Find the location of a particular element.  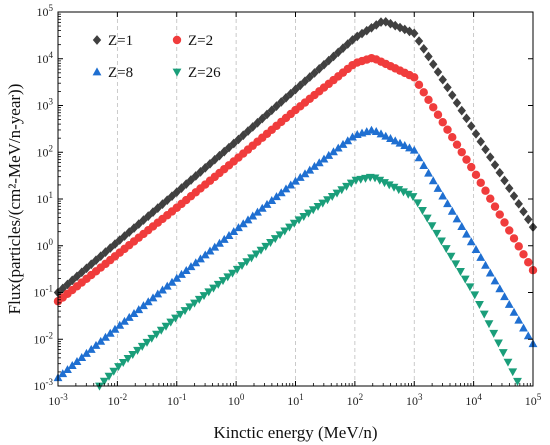

legend-marker-Z=1 is located at coordinates (97, 40).